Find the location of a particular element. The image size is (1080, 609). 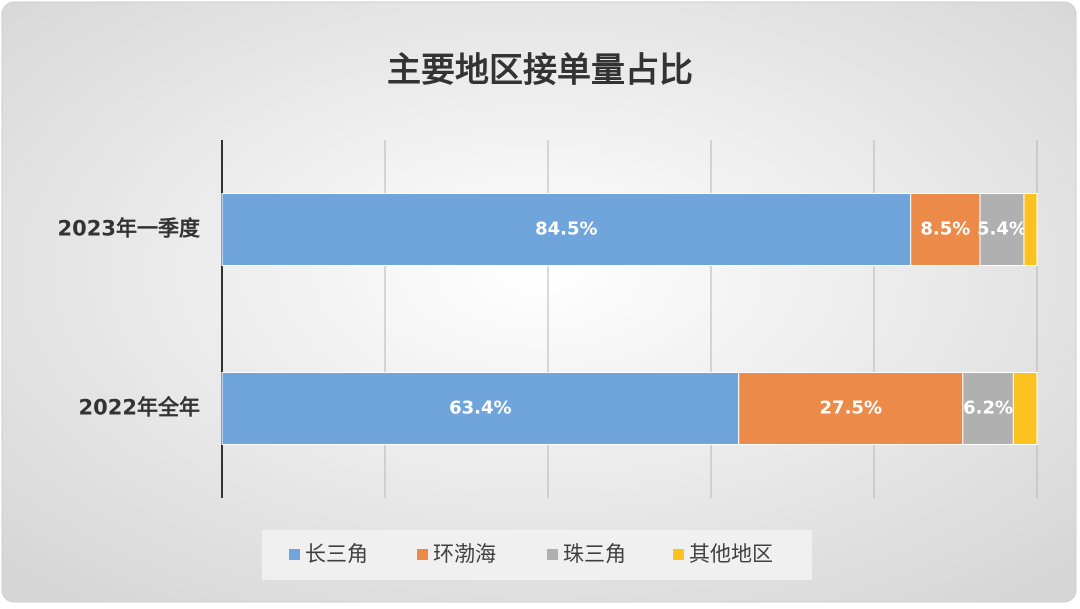

data-label: 63.4% is located at coordinates (480, 408).